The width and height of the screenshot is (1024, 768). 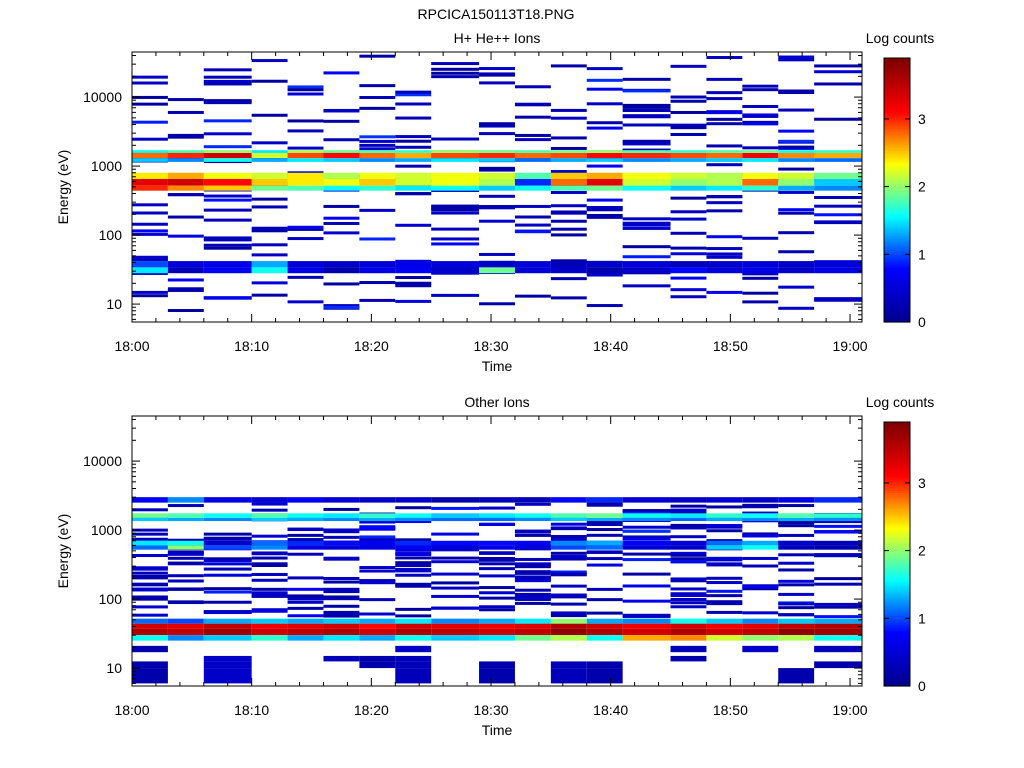 What do you see at coordinates (371, 346) in the screenshot?
I see `x-tick-label: 18:20` at bounding box center [371, 346].